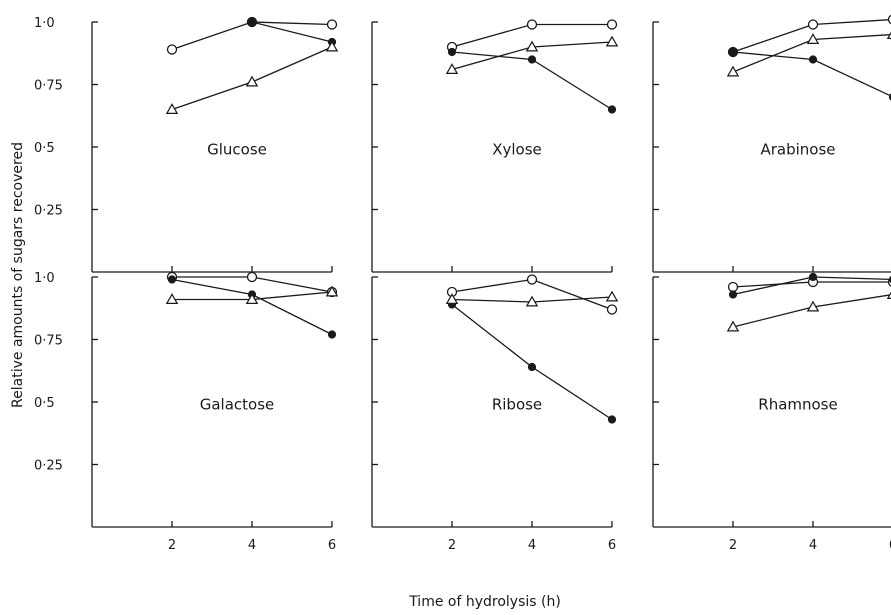  Describe the element at coordinates (237, 150) in the screenshot. I see `panel-label: Glucose` at that location.